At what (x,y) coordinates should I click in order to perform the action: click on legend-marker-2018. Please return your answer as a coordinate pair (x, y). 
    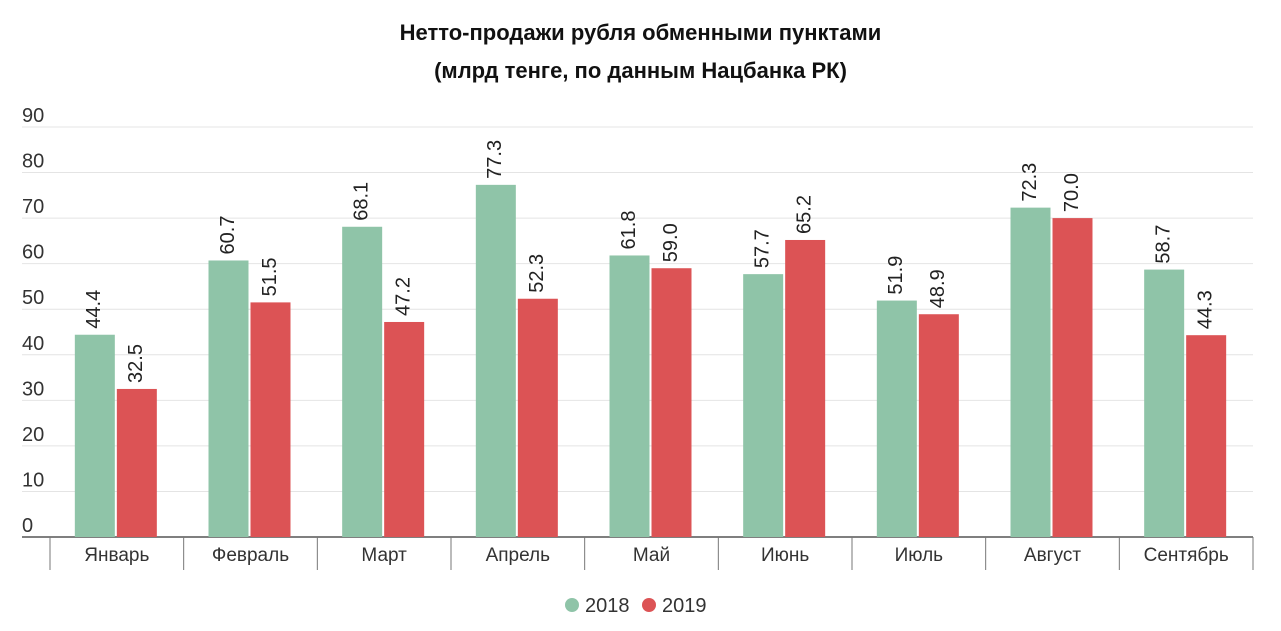
    Looking at the image, I should click on (572, 605).